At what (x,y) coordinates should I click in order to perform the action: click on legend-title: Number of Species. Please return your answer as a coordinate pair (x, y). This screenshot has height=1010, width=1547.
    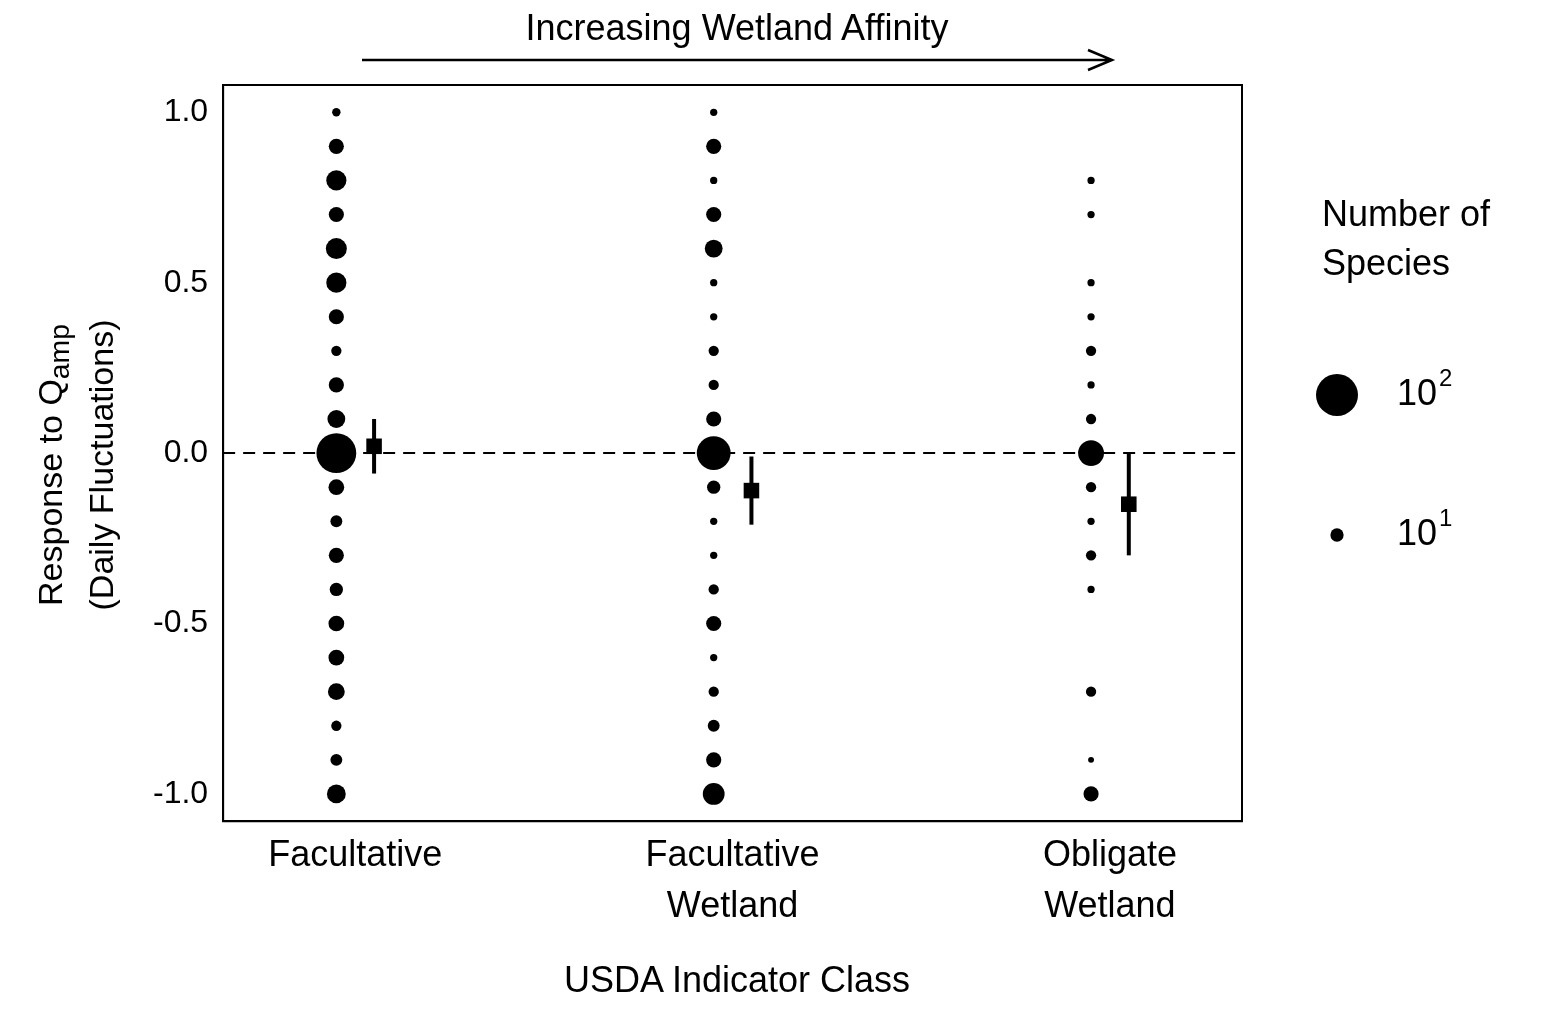
    Looking at the image, I should click on (1407, 237).